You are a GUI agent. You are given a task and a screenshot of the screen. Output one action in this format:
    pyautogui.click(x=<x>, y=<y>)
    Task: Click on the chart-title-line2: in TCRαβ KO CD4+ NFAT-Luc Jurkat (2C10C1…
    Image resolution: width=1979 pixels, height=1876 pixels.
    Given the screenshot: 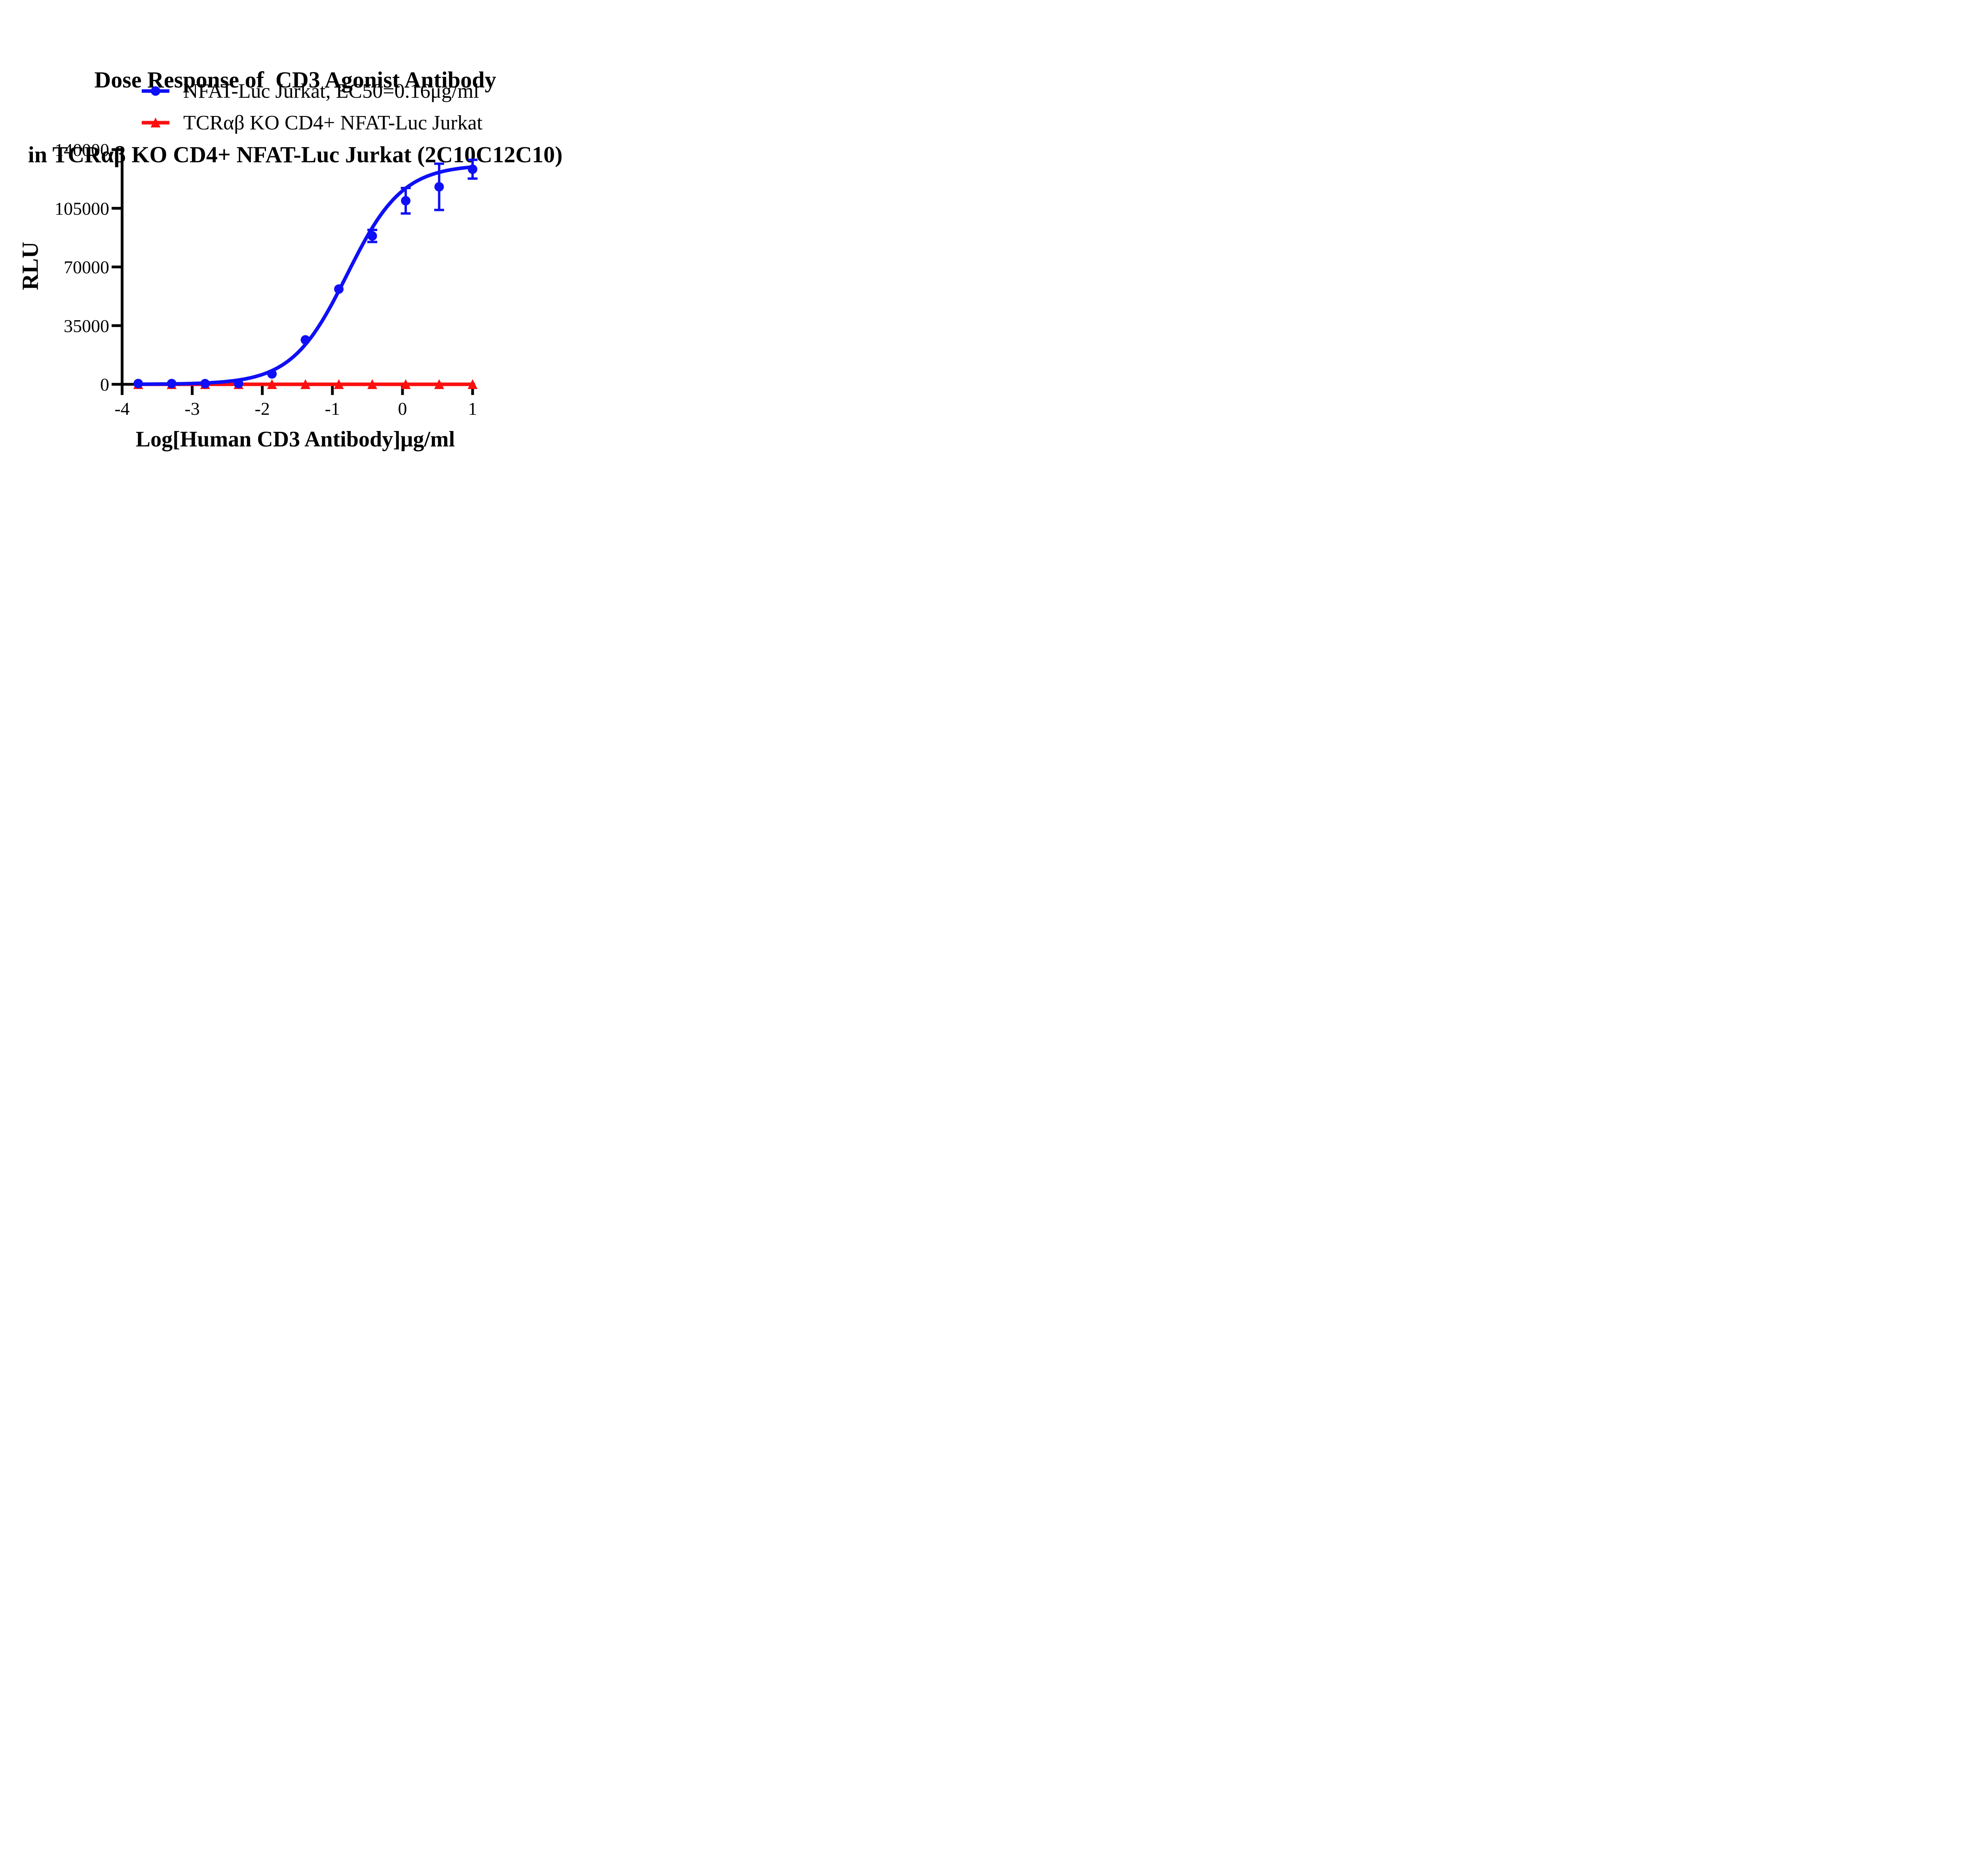 What is the action you would take?
    pyautogui.click(x=295, y=154)
    